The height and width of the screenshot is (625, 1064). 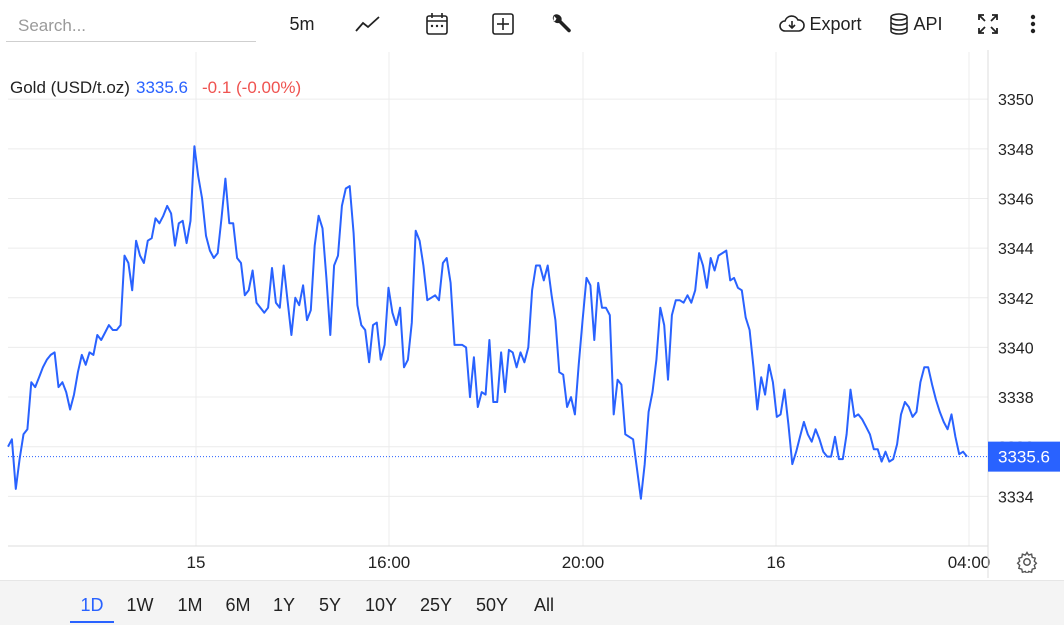 What do you see at coordinates (543, 605) in the screenshot?
I see `range-button-all: All` at bounding box center [543, 605].